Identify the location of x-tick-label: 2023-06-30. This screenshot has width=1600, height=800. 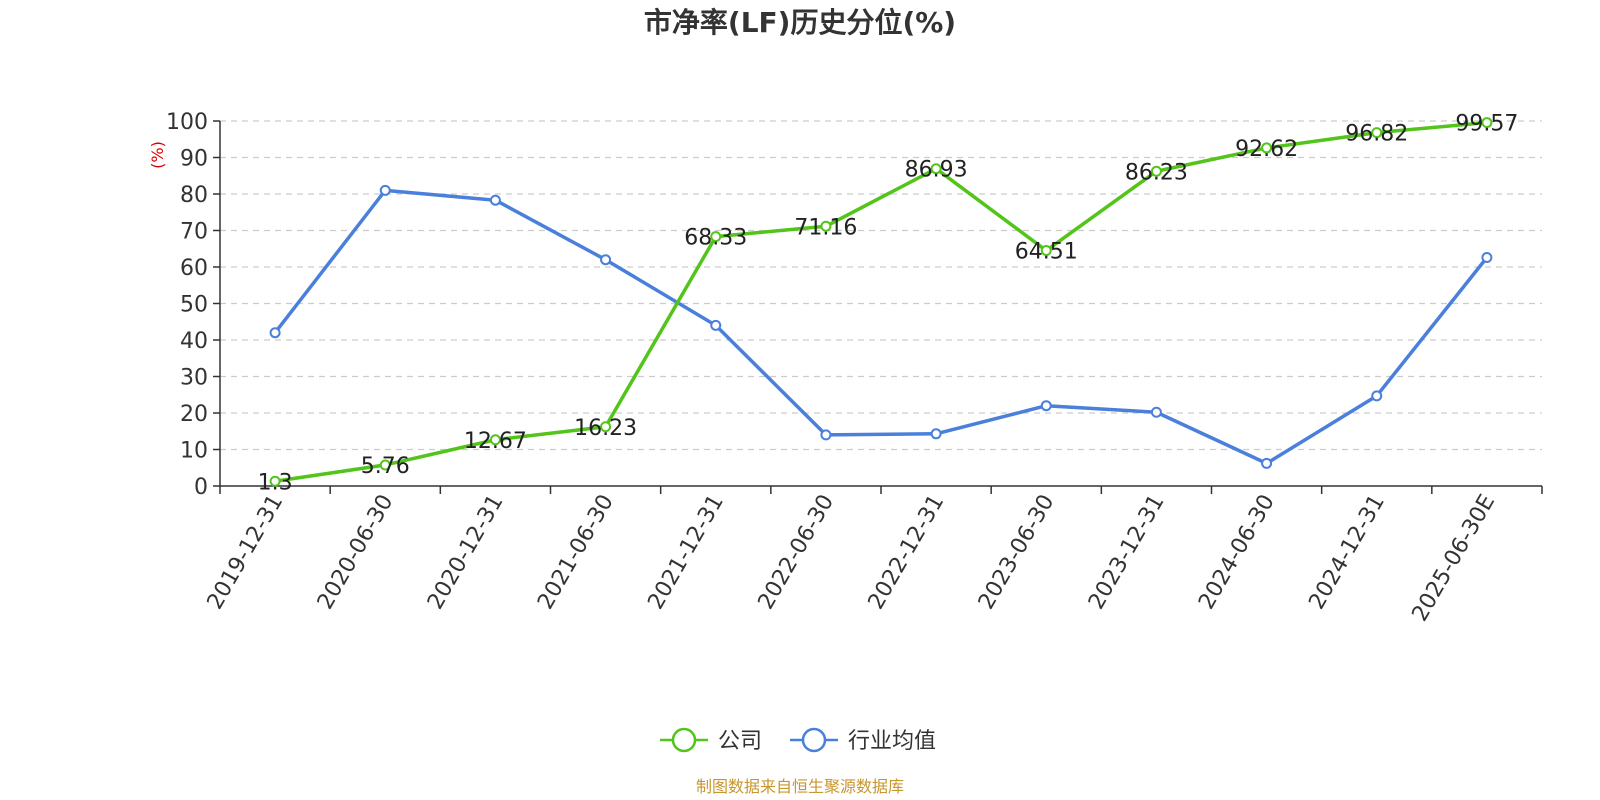
(1017, 552).